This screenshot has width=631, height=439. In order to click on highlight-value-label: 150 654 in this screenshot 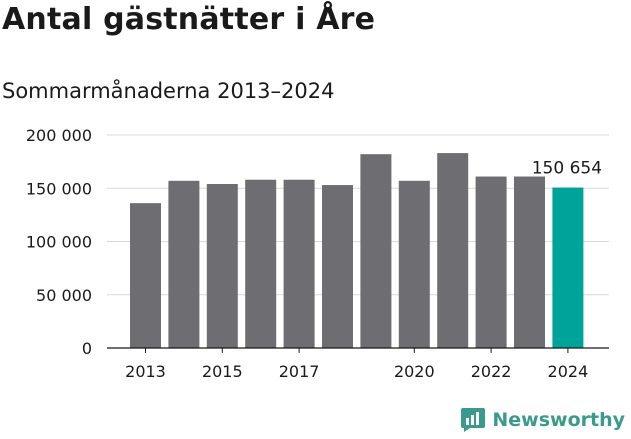, I will do `click(567, 169)`.